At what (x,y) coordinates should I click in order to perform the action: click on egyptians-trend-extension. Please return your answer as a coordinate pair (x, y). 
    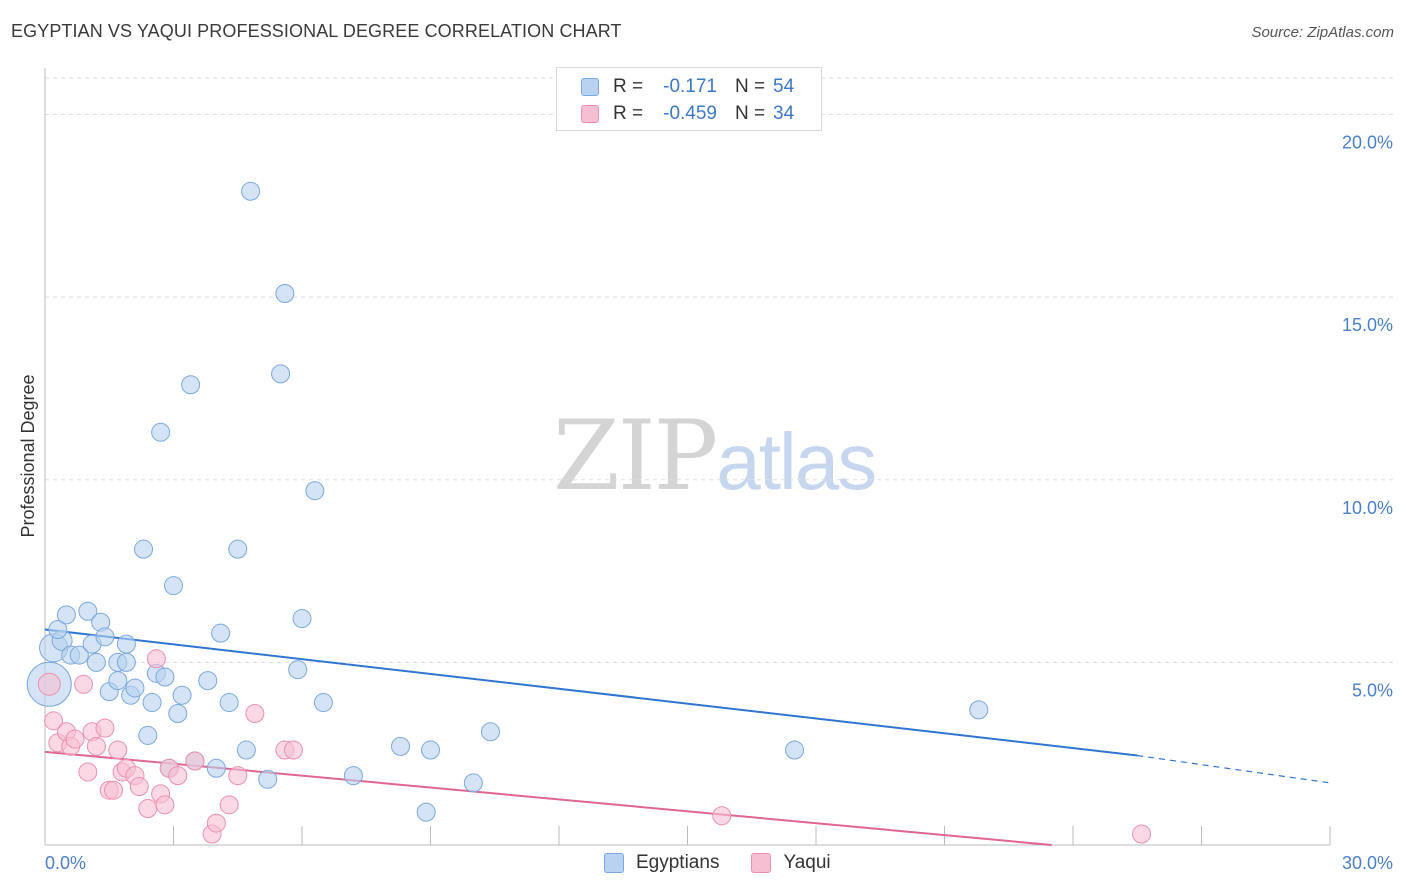
    Looking at the image, I should click on (1234, 769).